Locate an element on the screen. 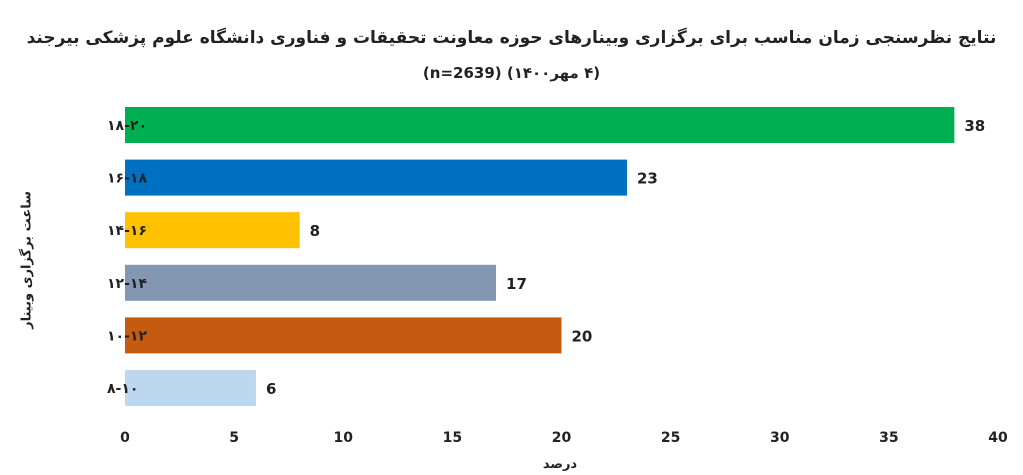  x-tick-label-6: 30 is located at coordinates (780, 438).